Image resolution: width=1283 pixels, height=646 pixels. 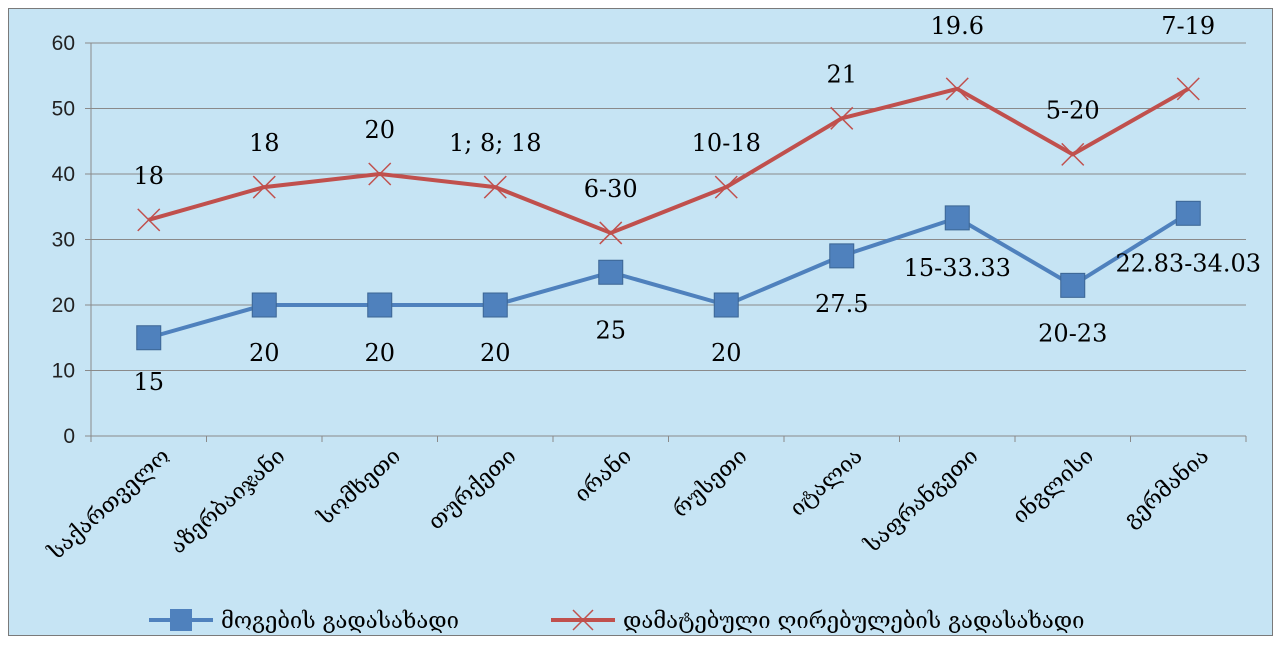 I want to click on y-tick-label: 30, so click(x=63, y=240).